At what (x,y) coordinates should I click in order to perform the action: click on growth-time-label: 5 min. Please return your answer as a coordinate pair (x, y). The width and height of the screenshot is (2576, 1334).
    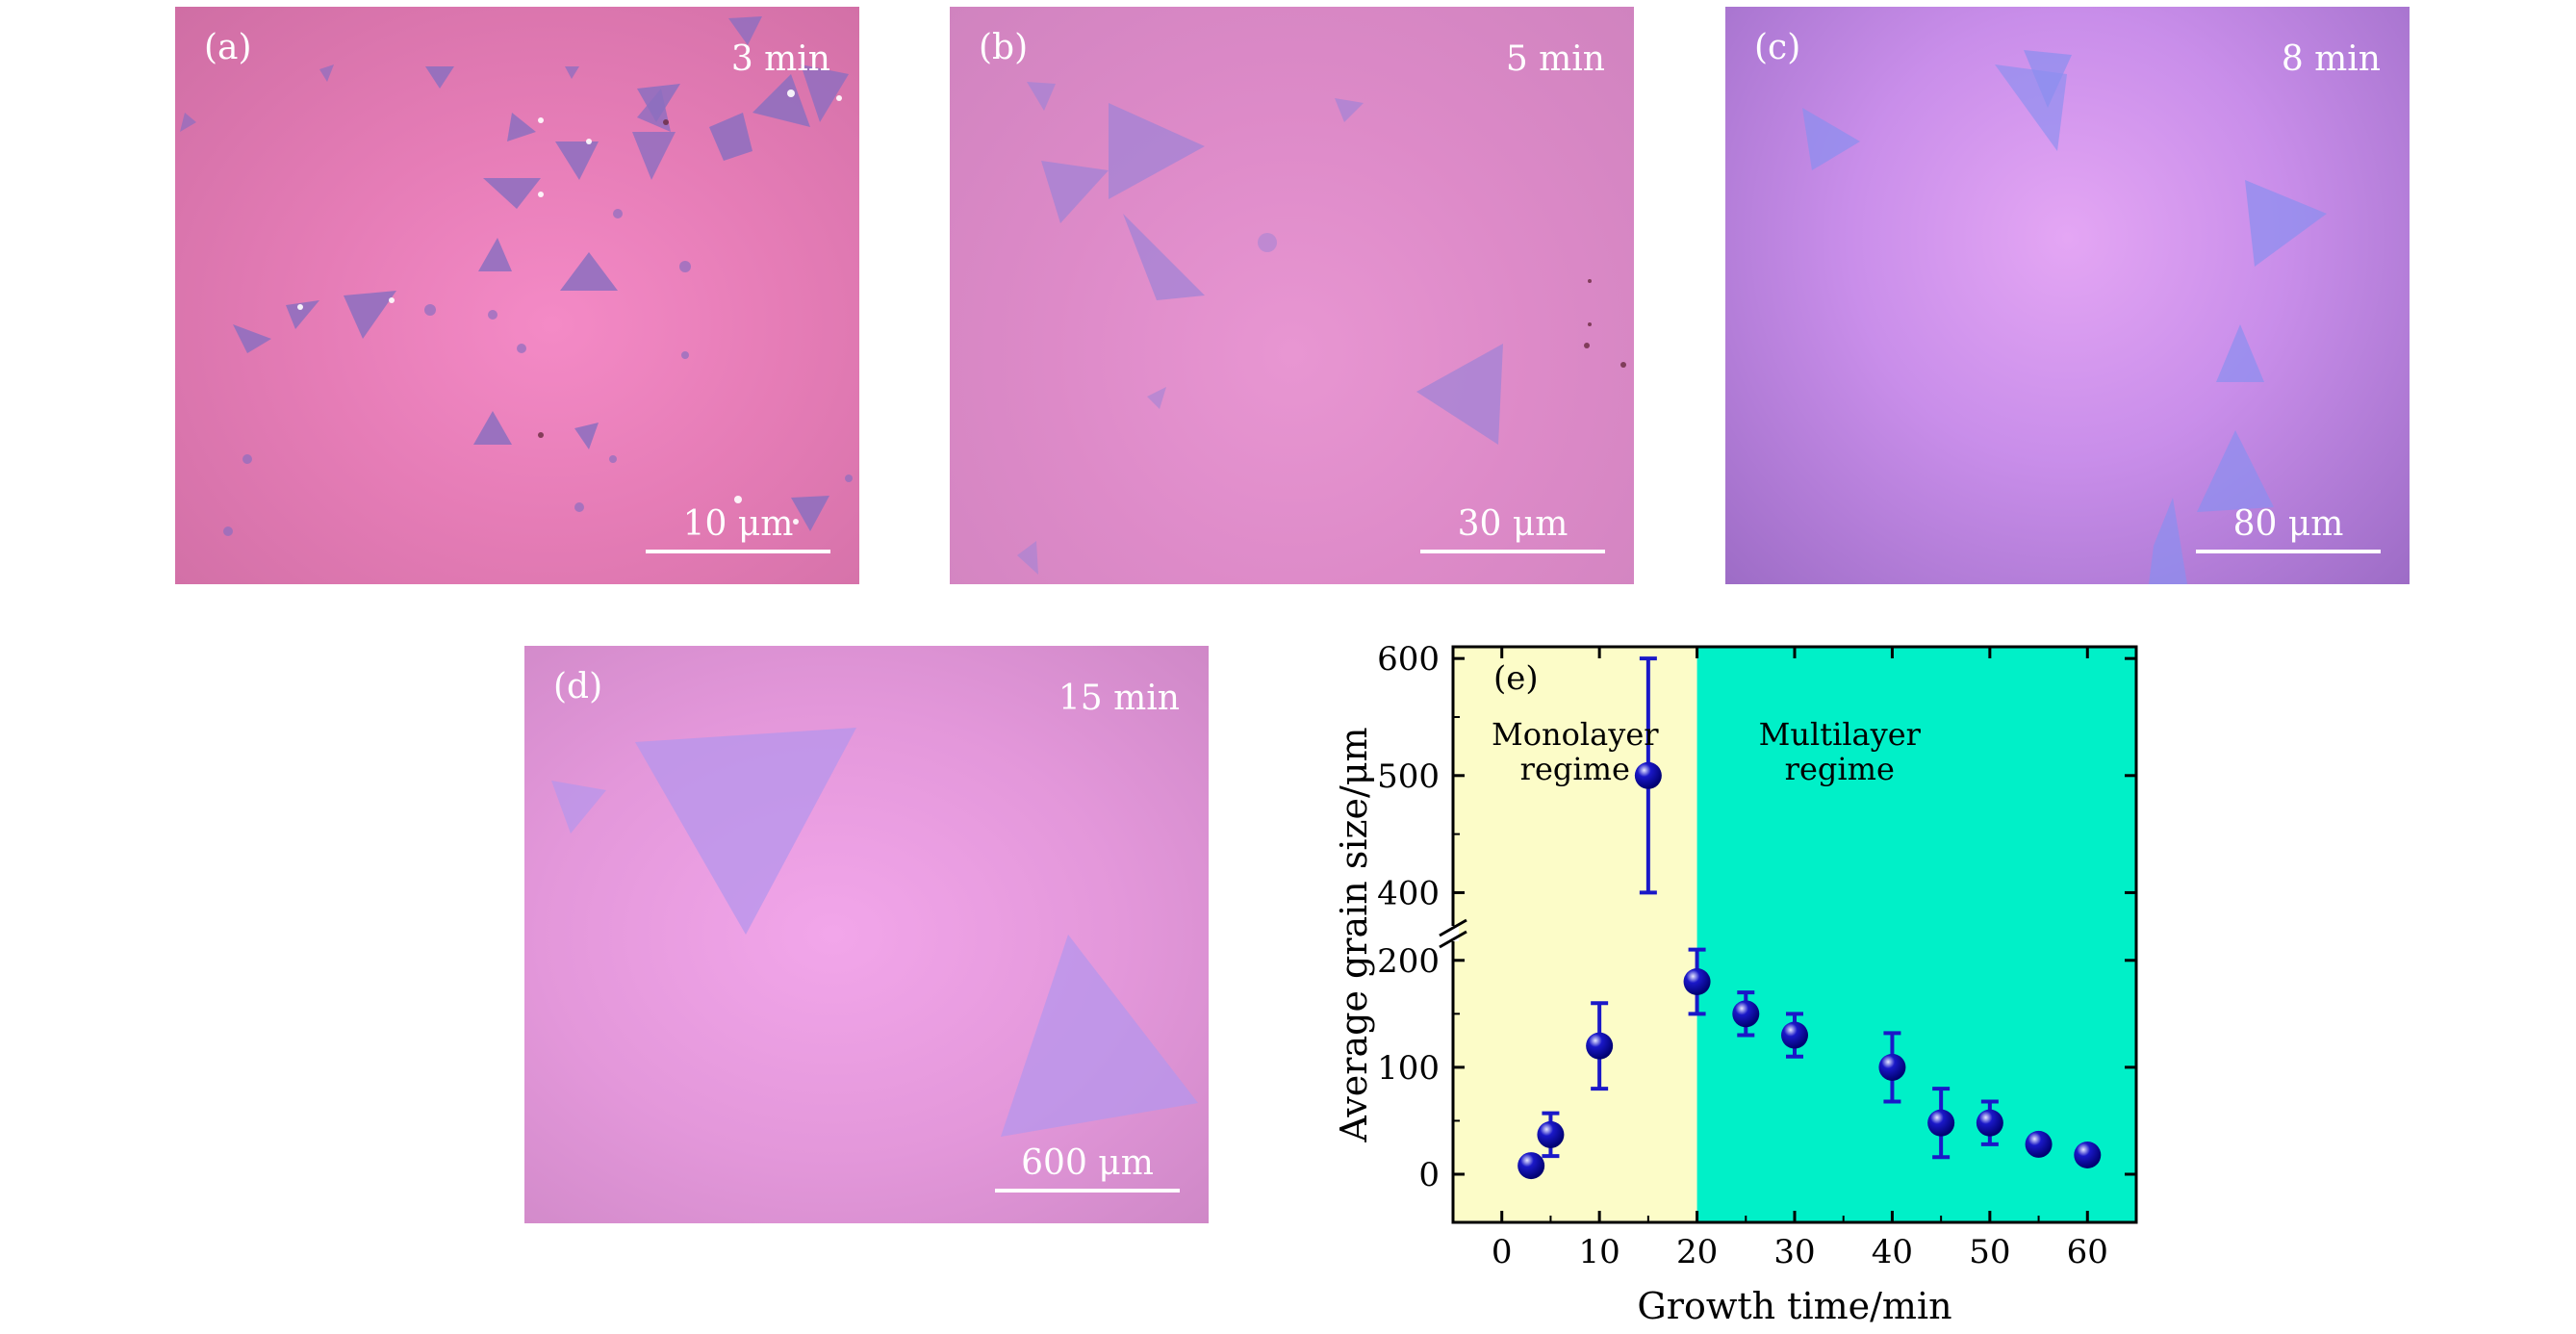
    Looking at the image, I should click on (1555, 59).